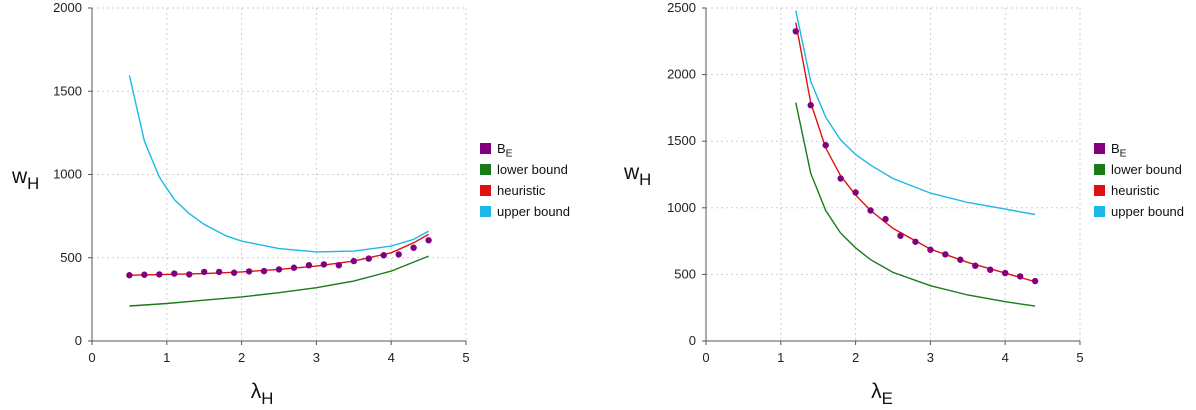 The height and width of the screenshot is (410, 1196). What do you see at coordinates (882, 394) in the screenshot?
I see `x-axis-label: λE` at bounding box center [882, 394].